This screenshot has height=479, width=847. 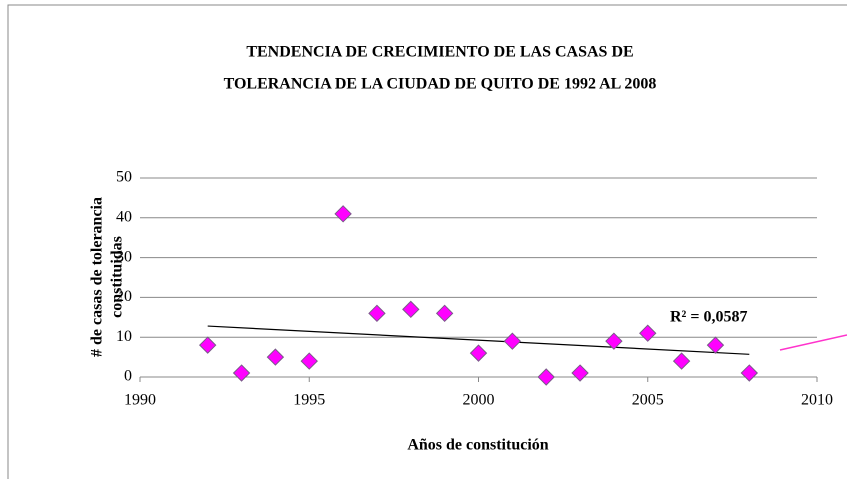 I want to click on decoration-line, so click(x=813, y=342).